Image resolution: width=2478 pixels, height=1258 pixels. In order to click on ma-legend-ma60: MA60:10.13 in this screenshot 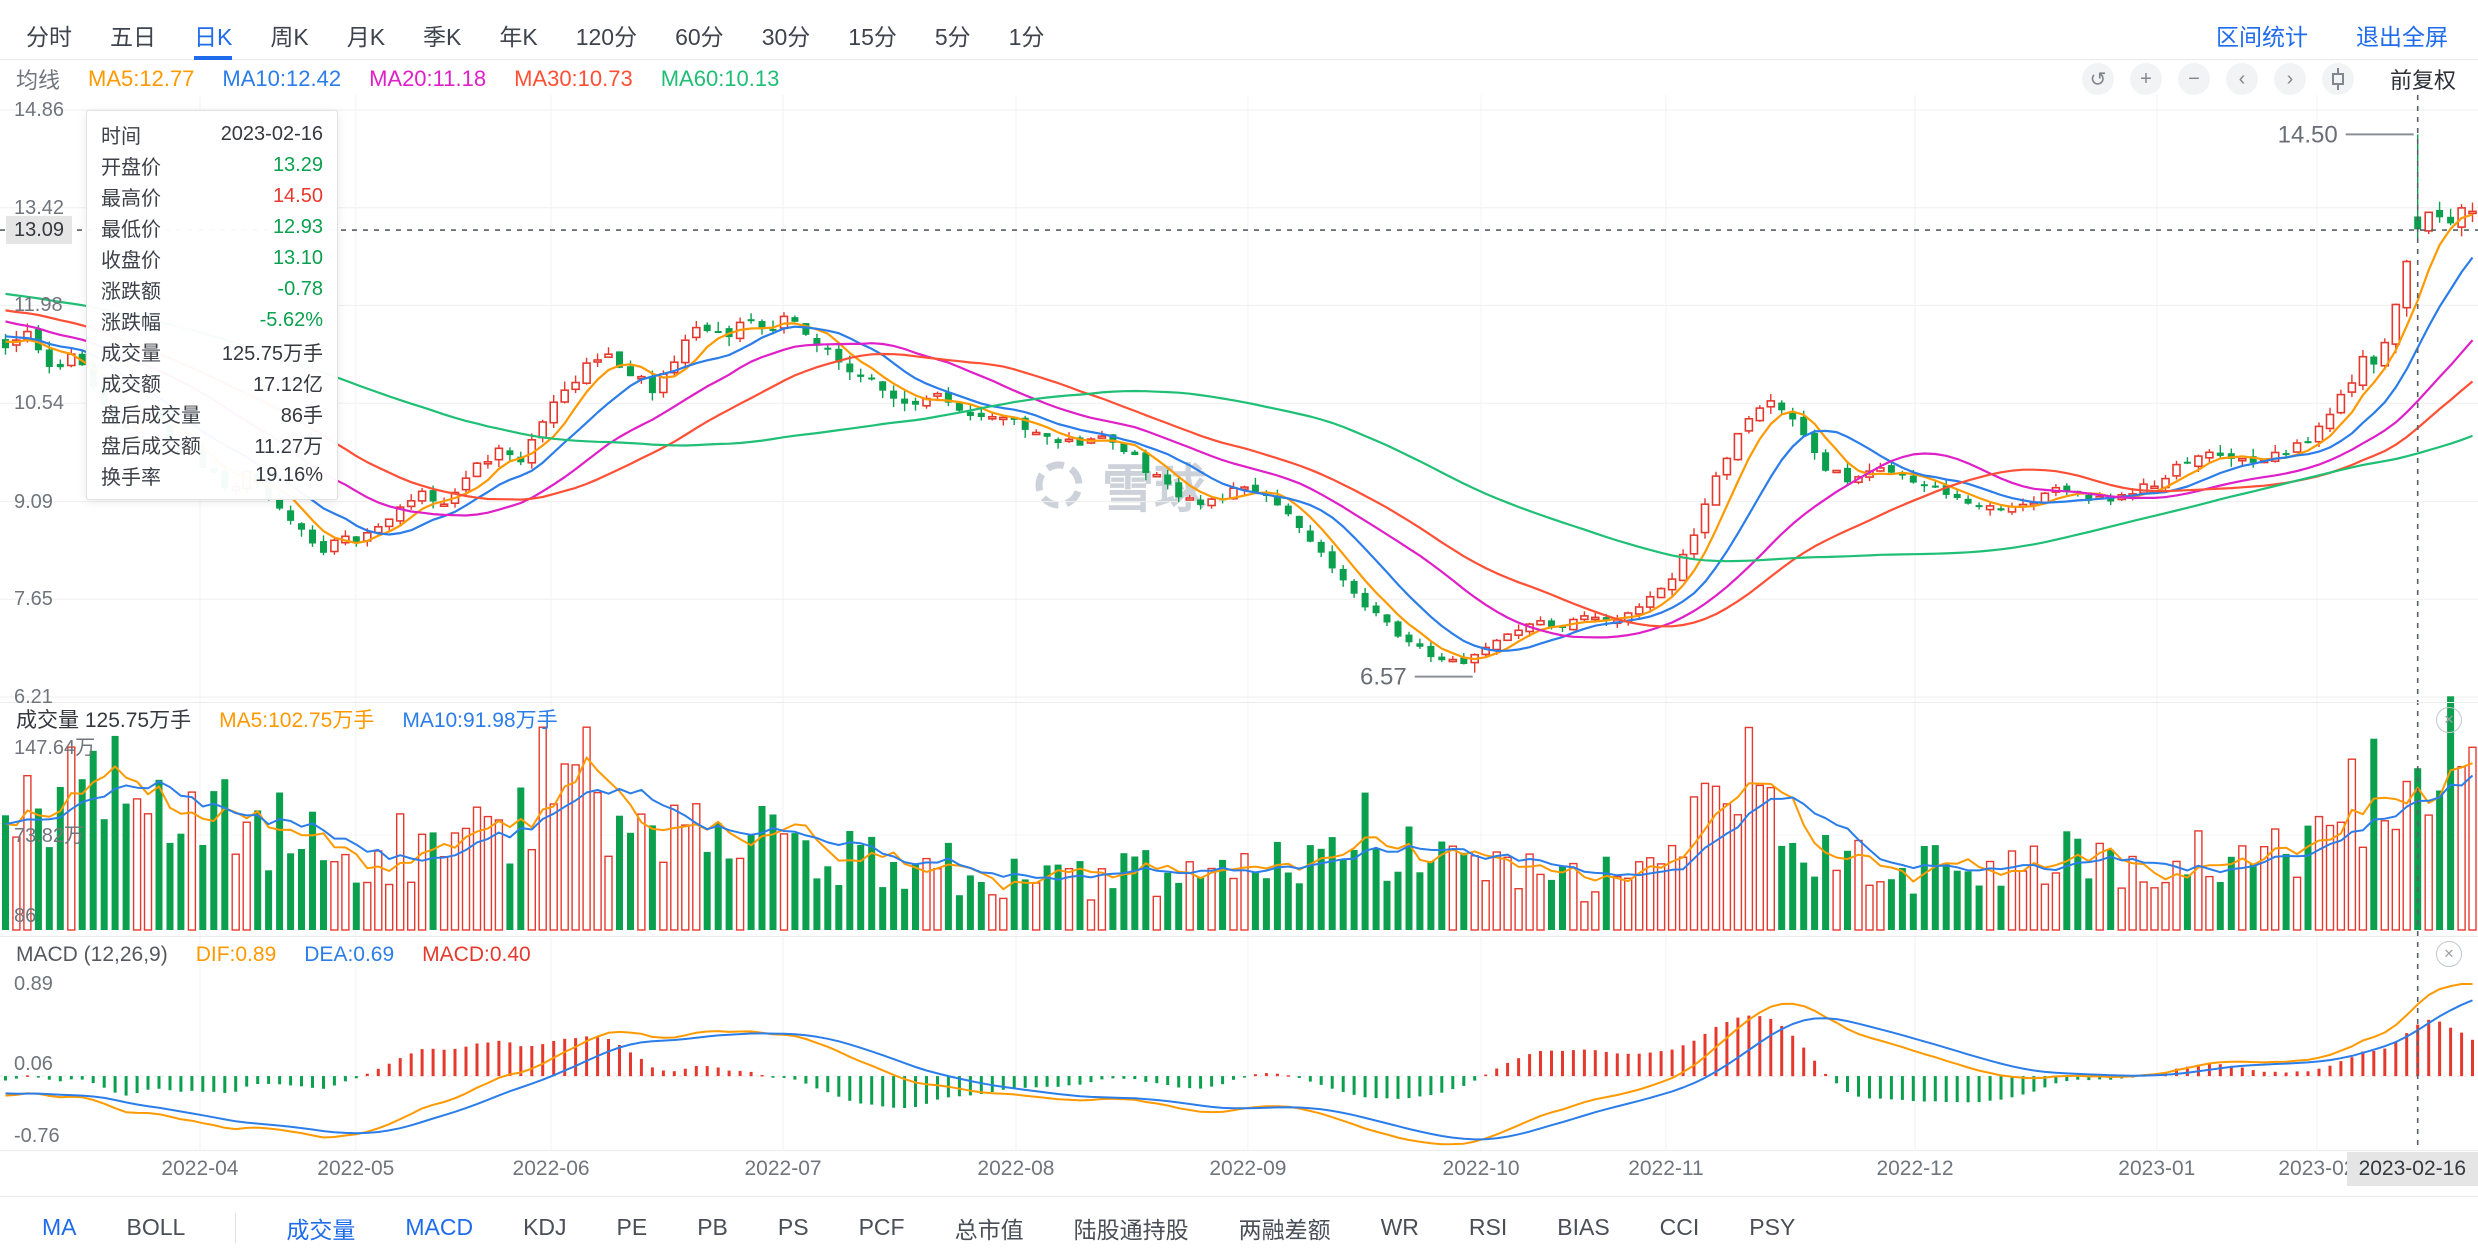, I will do `click(720, 78)`.